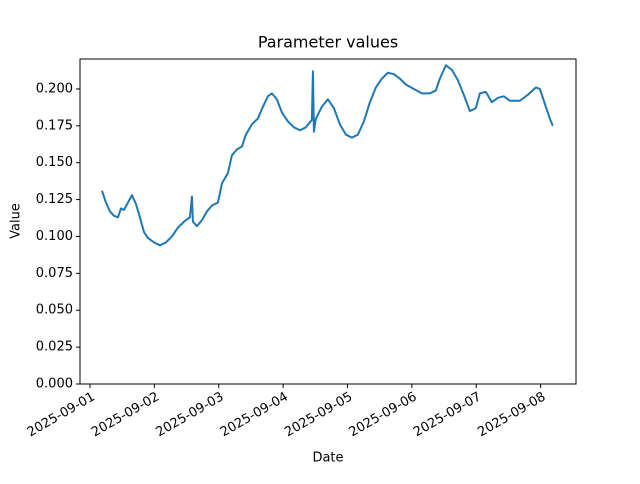 The height and width of the screenshot is (484, 640). Describe the element at coordinates (54, 162) in the screenshot. I see `y-tick-label: 0.150` at that location.